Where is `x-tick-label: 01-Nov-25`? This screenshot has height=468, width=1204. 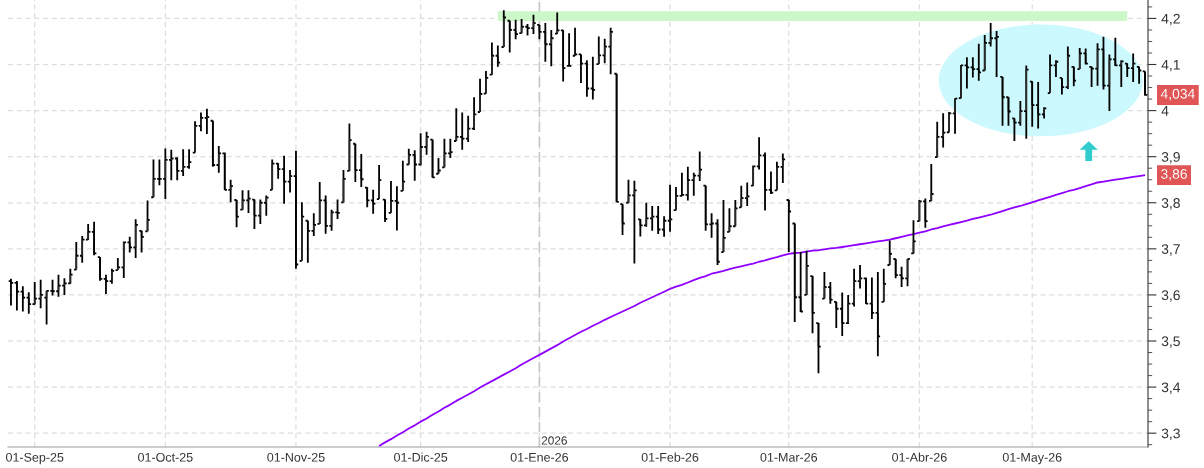
x-tick-label: 01-Nov-25 is located at coordinates (296, 457).